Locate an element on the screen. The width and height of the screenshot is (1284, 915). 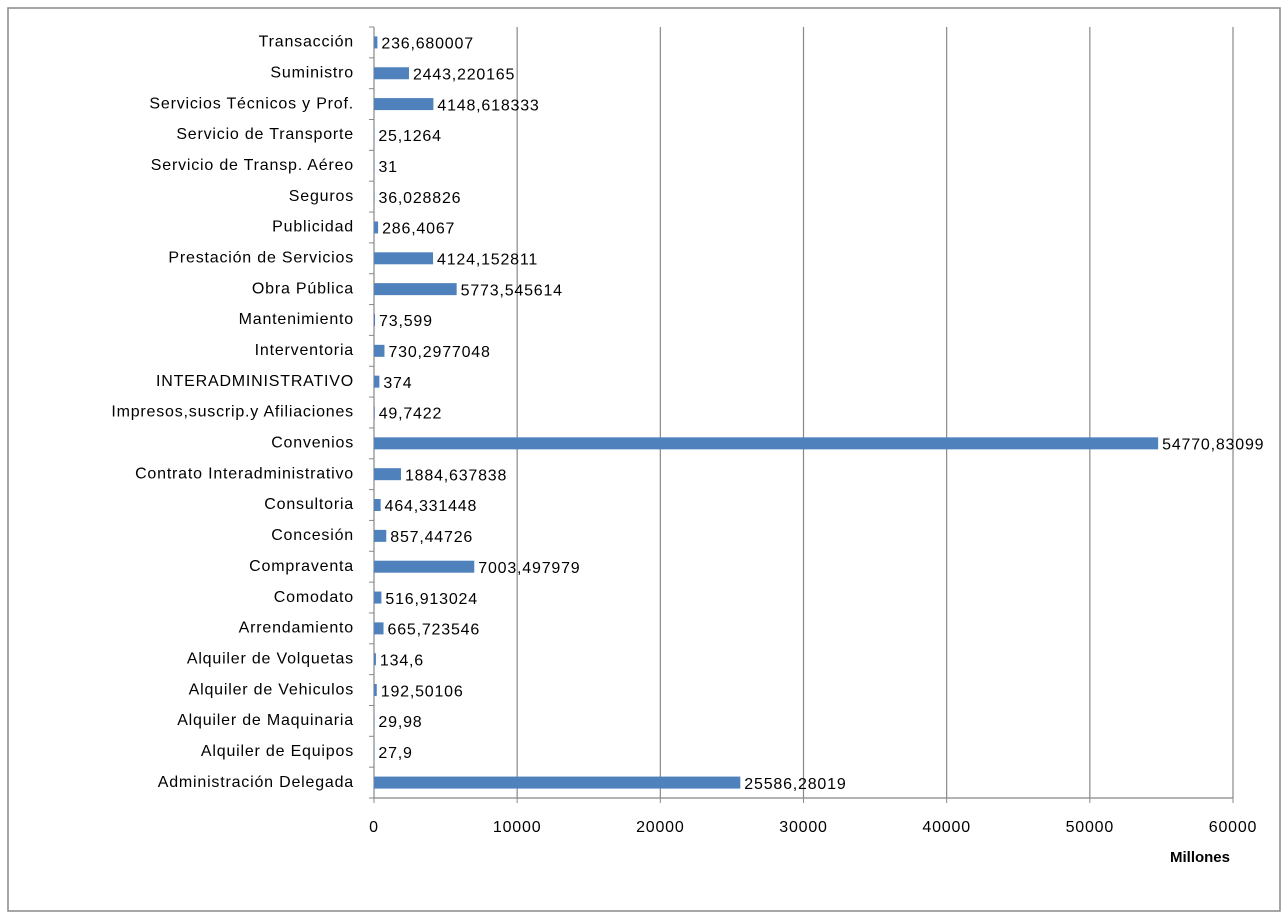
y-tick-label: Alquiler de Vehiculos is located at coordinates (271, 689).